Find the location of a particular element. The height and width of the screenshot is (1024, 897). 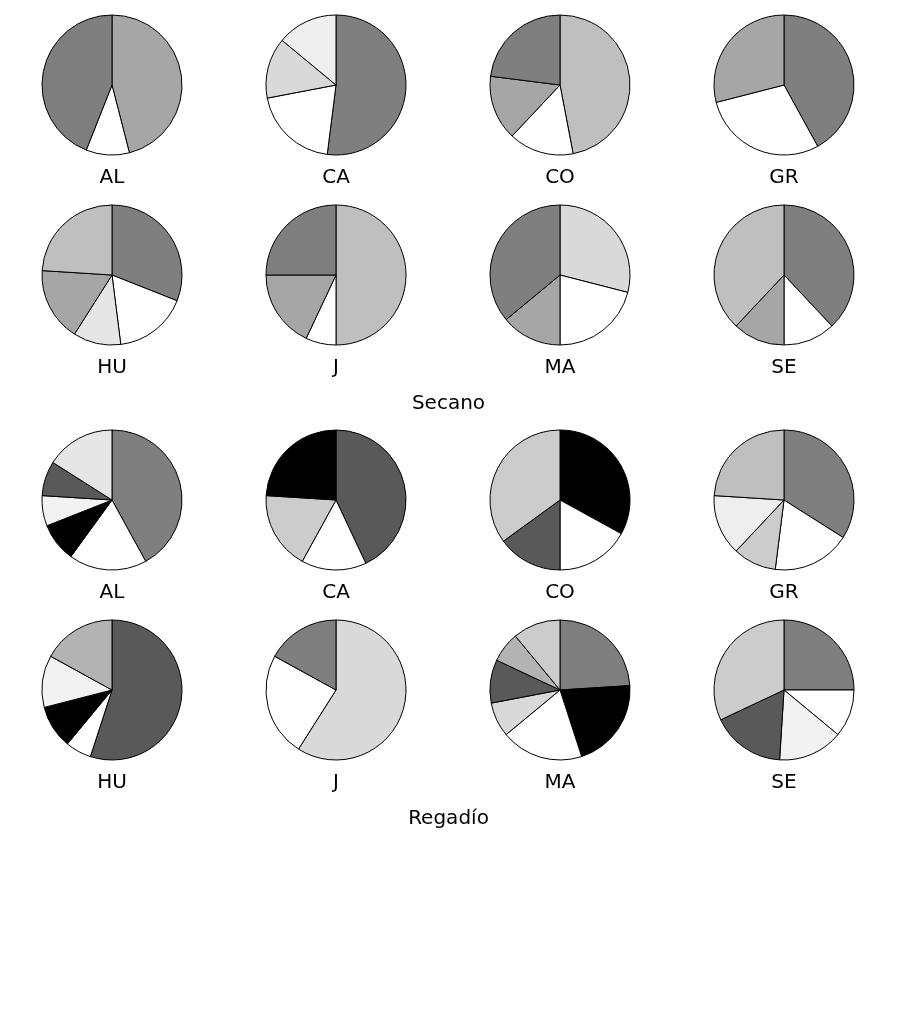

text: Secano is located at coordinates (448, 402).